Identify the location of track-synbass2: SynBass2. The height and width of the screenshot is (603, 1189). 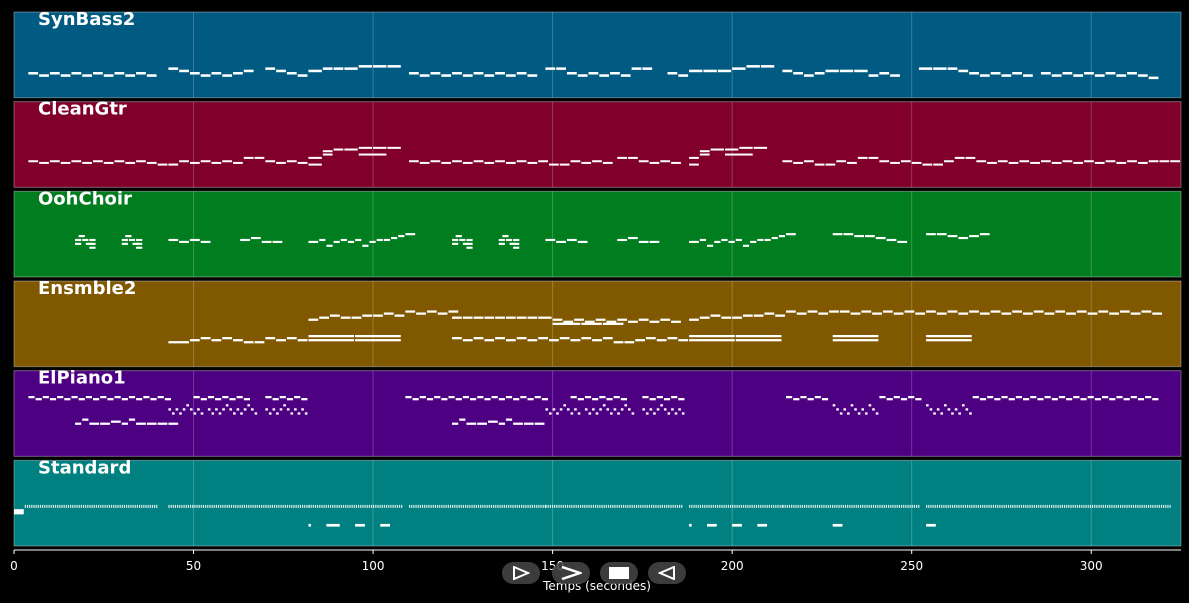
(597, 54).